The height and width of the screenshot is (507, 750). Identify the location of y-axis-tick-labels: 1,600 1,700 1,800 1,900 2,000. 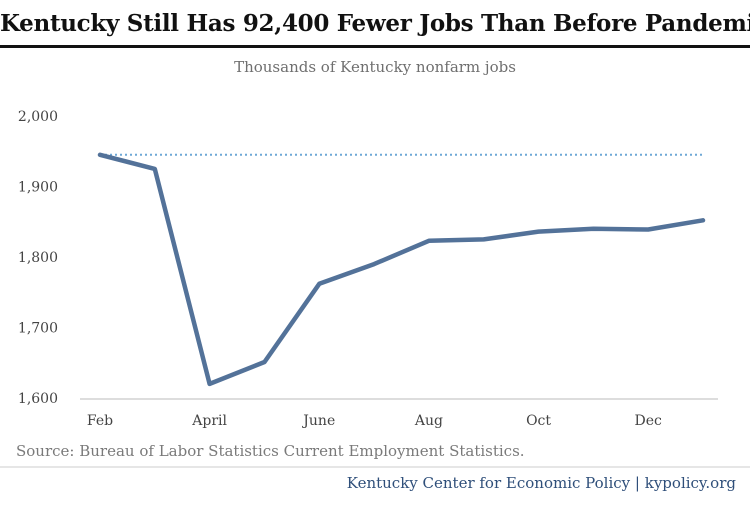
(38, 258).